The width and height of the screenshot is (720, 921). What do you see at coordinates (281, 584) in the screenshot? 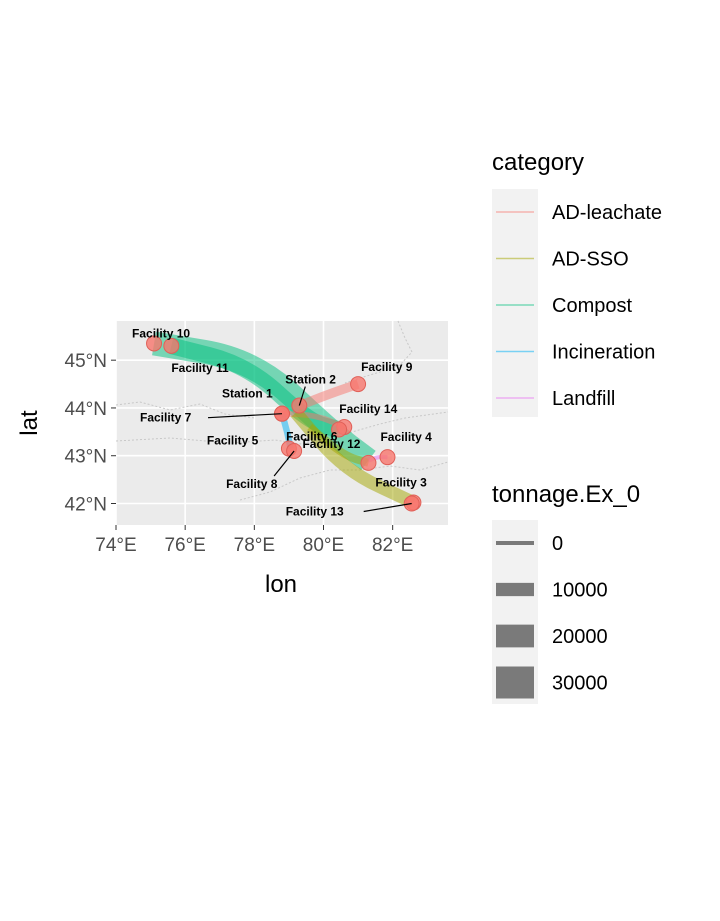
I see `x-axis-title: lon` at bounding box center [281, 584].